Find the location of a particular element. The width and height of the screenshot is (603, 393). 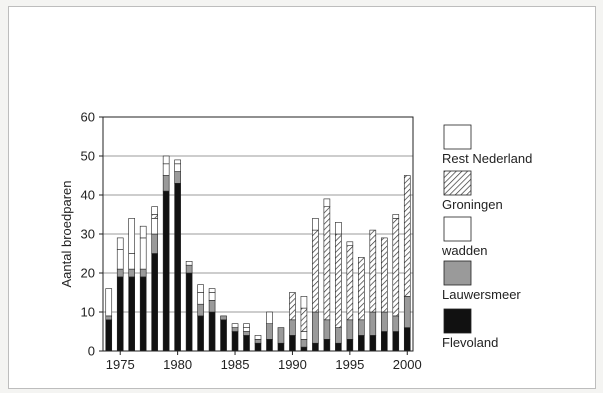

y-tick-label: 30 is located at coordinates (88, 234).